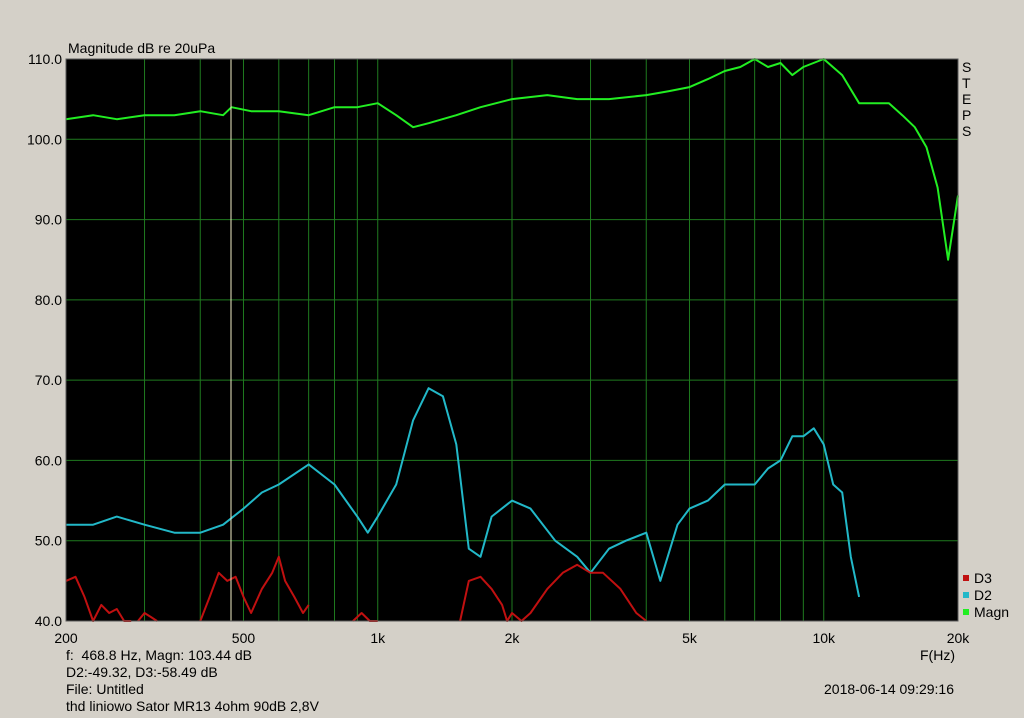 This screenshot has height=718, width=1024. What do you see at coordinates (48, 300) in the screenshot?
I see `y-tick-label: 80.0` at bounding box center [48, 300].